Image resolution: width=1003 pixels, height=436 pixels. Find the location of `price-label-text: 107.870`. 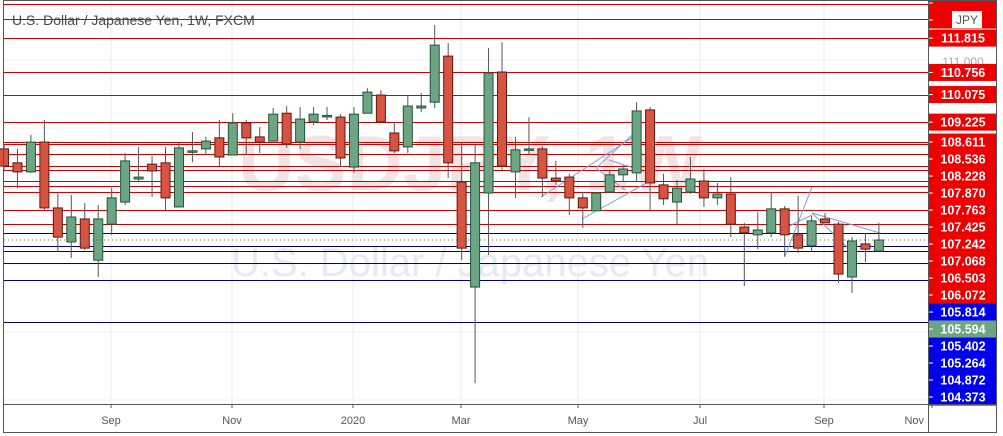

price-label-text: 107.870 is located at coordinates (962, 194).